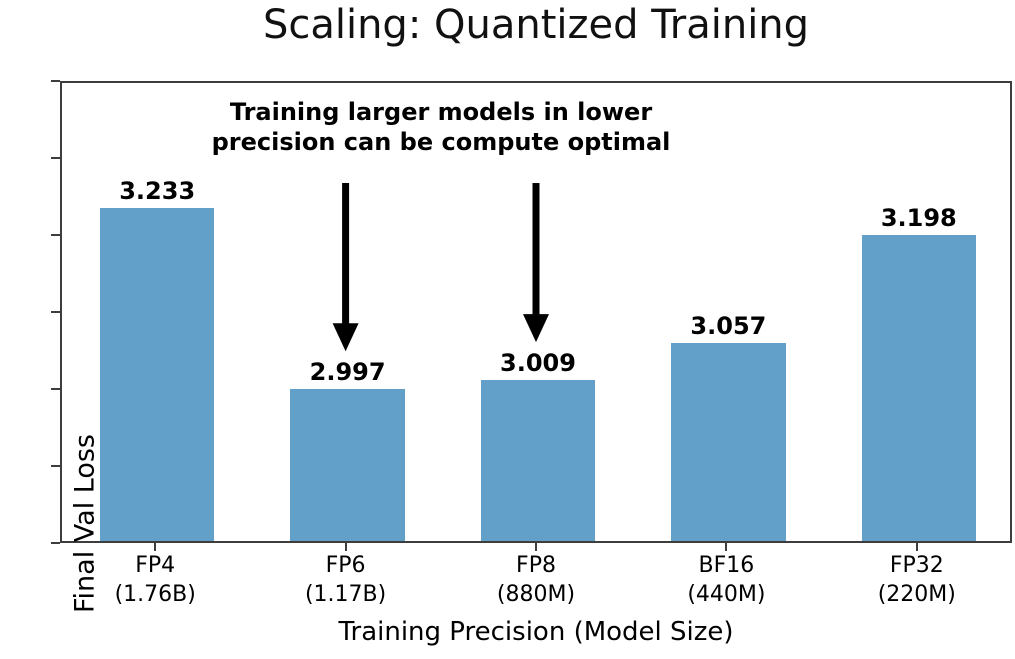 The width and height of the screenshot is (1015, 659). I want to click on x-tick-label: FP6 (1.17B), so click(345, 580).